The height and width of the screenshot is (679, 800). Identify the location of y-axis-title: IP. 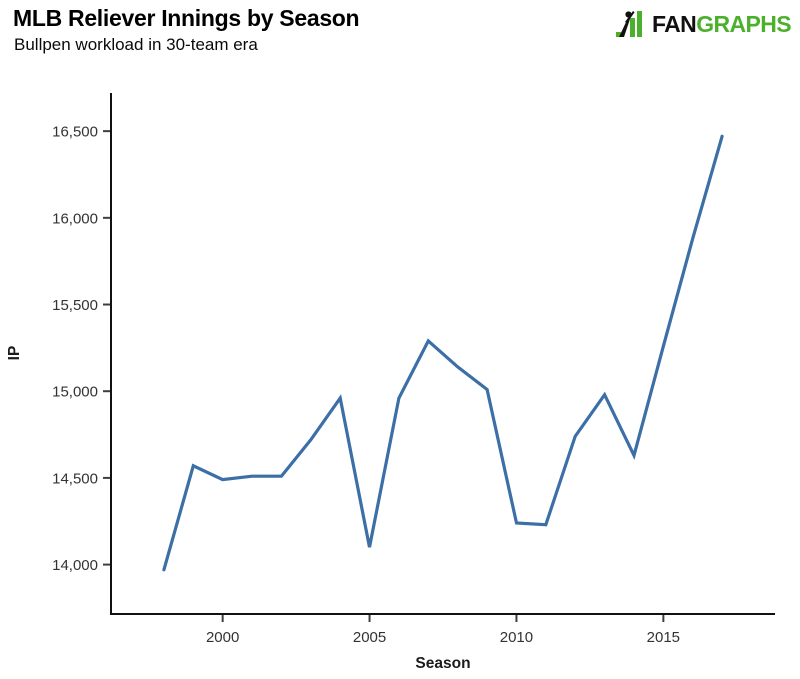
(14, 353).